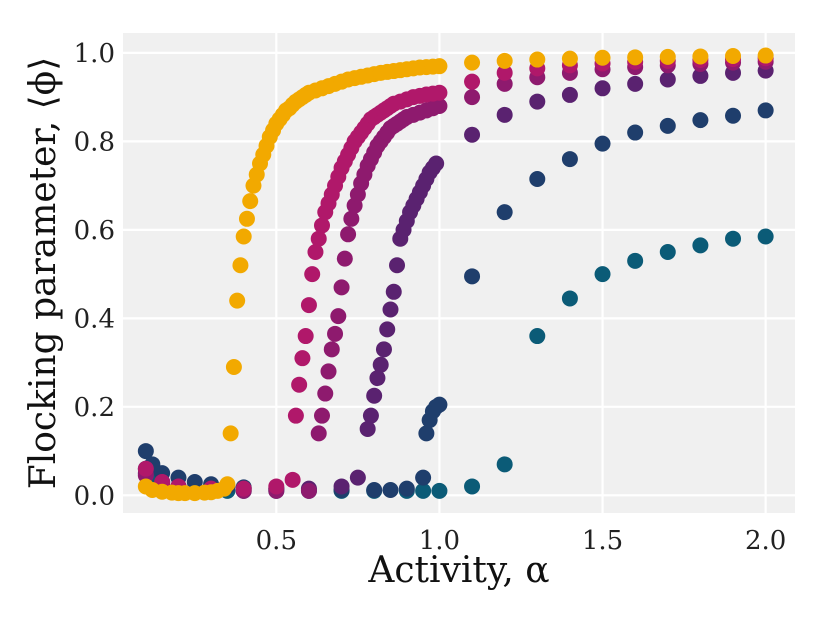  Describe the element at coordinates (94, 496) in the screenshot. I see `y-tick-label: 0.0` at that location.